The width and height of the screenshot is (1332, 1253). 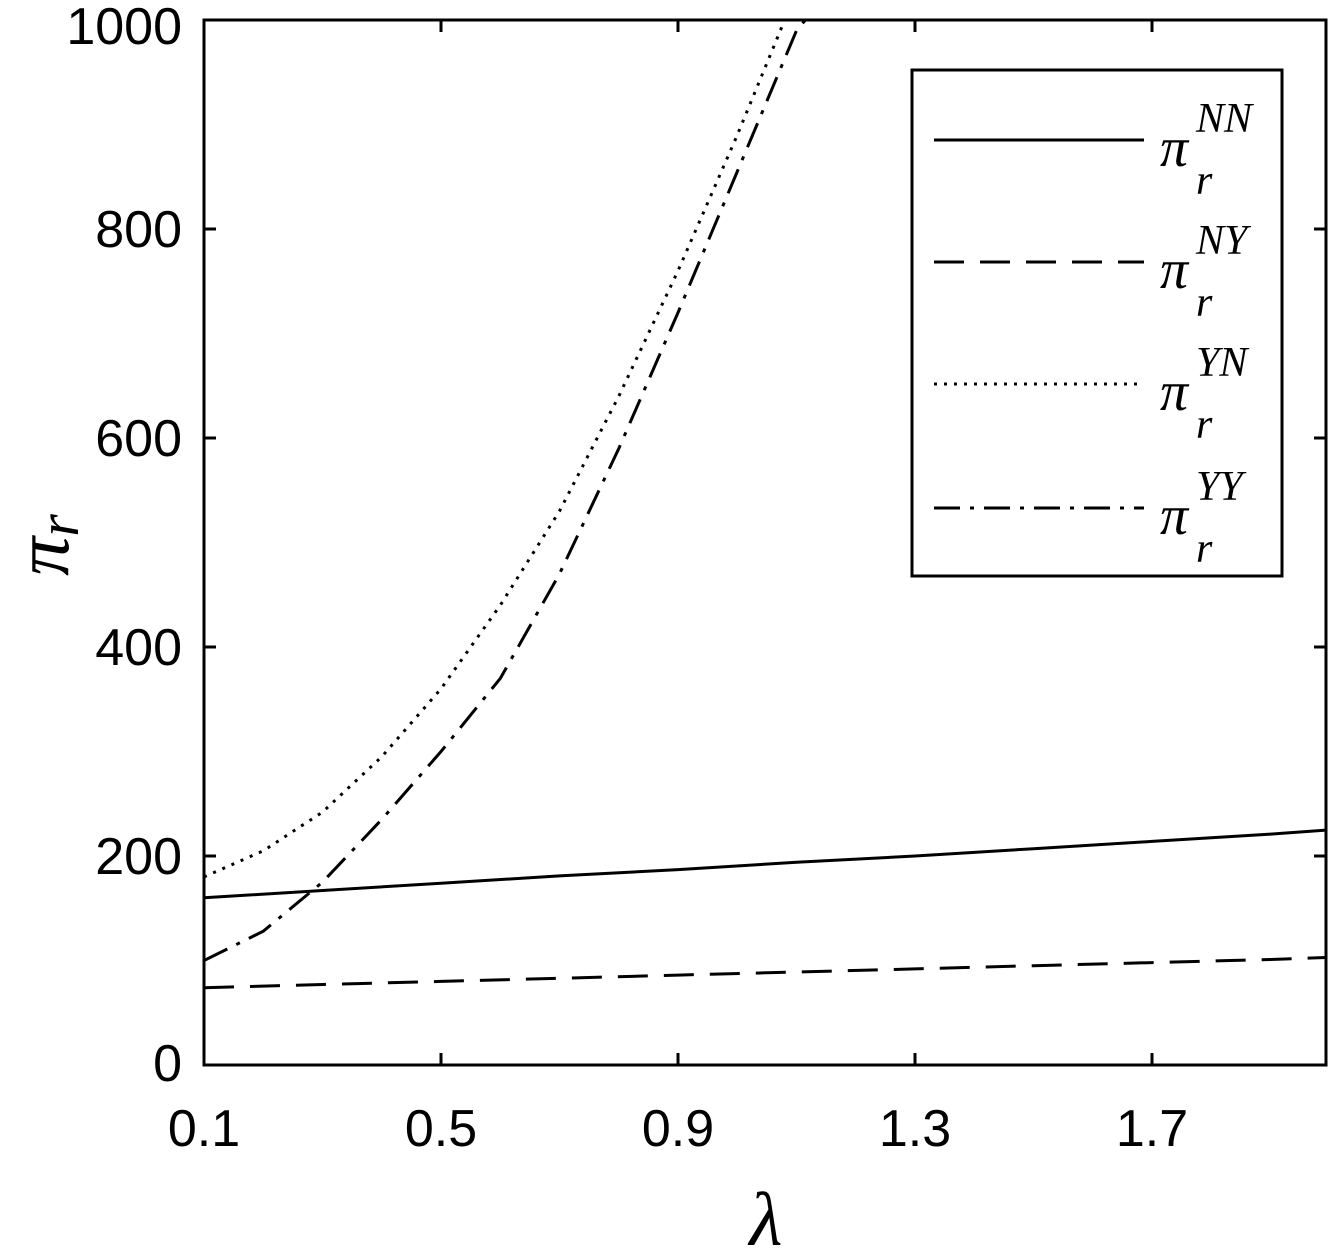 I want to click on legend-box, so click(x=1097, y=323).